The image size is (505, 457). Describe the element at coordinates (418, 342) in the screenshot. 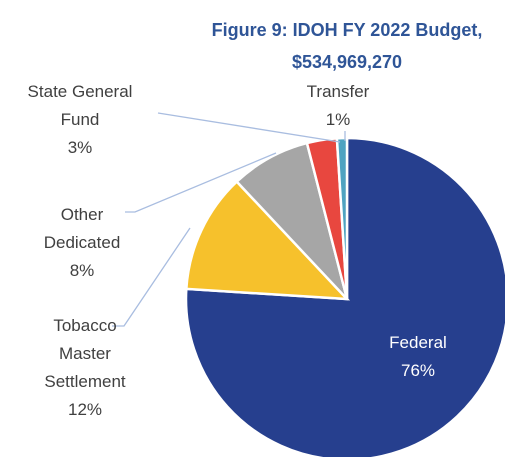

I see `slice-label: Federal` at that location.